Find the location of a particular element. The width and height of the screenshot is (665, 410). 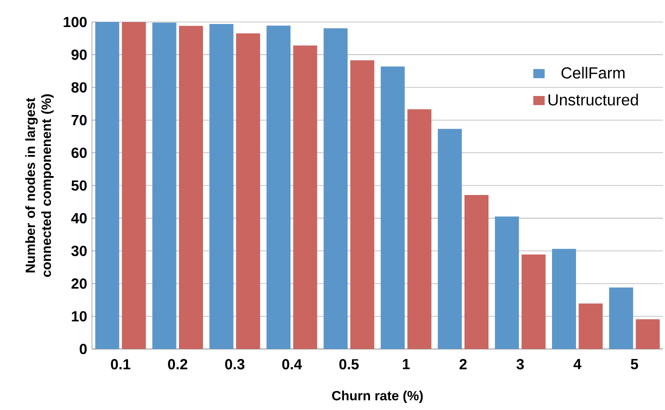

y-tick-label: 100 is located at coordinates (75, 22).